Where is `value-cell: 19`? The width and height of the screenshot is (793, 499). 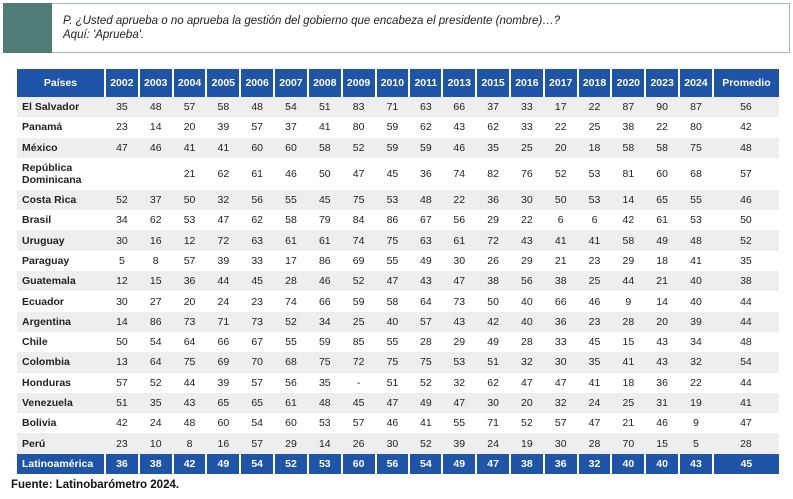 value-cell: 19 is located at coordinates (526, 443).